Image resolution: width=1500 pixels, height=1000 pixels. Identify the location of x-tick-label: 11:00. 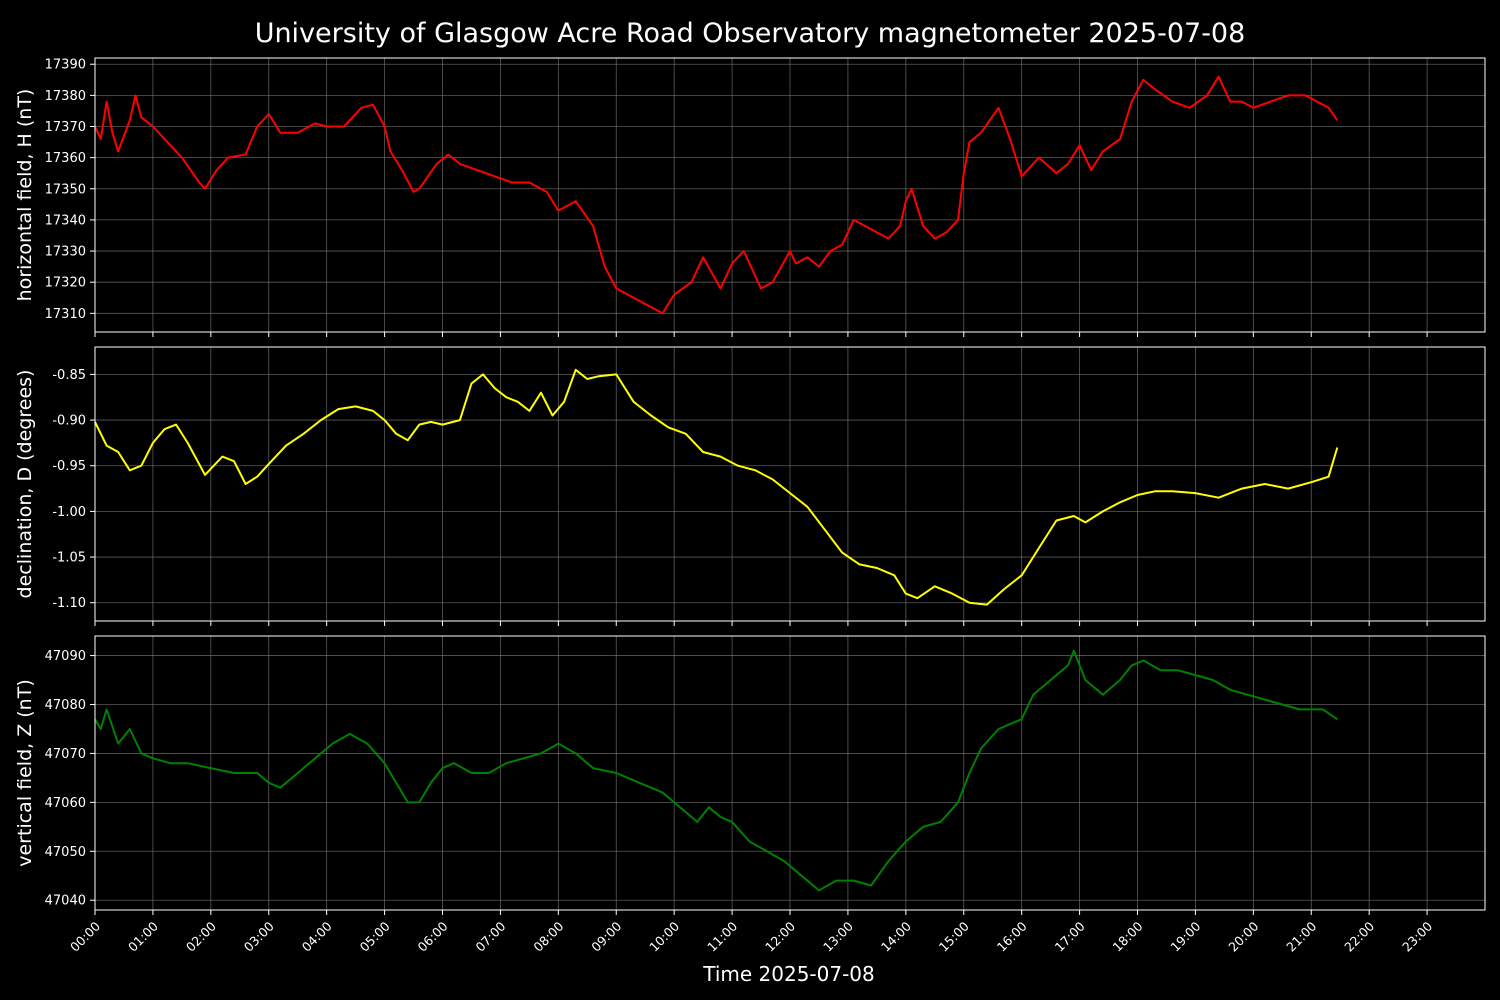
(722, 936).